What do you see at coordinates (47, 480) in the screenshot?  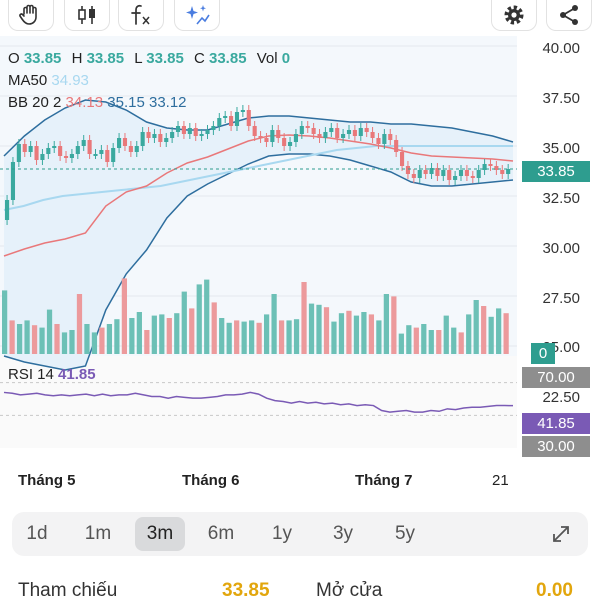 I see `month-label: Tháng 5` at bounding box center [47, 480].